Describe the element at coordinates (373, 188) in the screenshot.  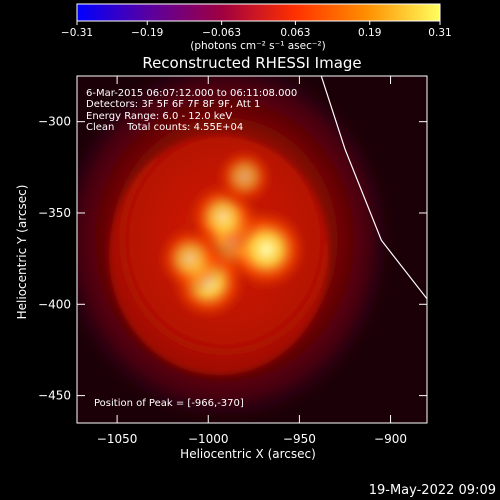
I see `solar-limb-curve` at that location.